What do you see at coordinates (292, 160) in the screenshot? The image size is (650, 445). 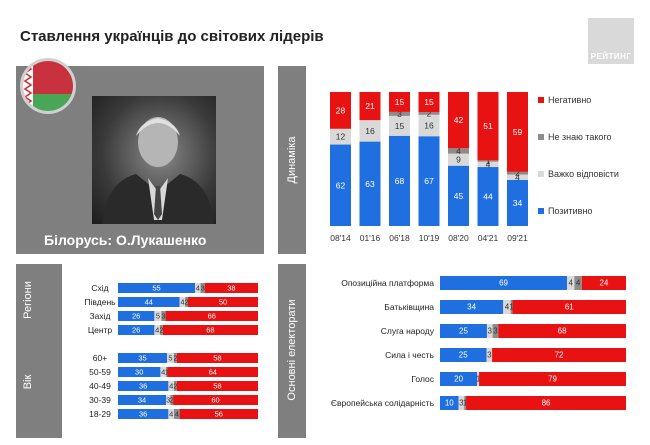 I see `dynamics-tab: Динаміка` at bounding box center [292, 160].